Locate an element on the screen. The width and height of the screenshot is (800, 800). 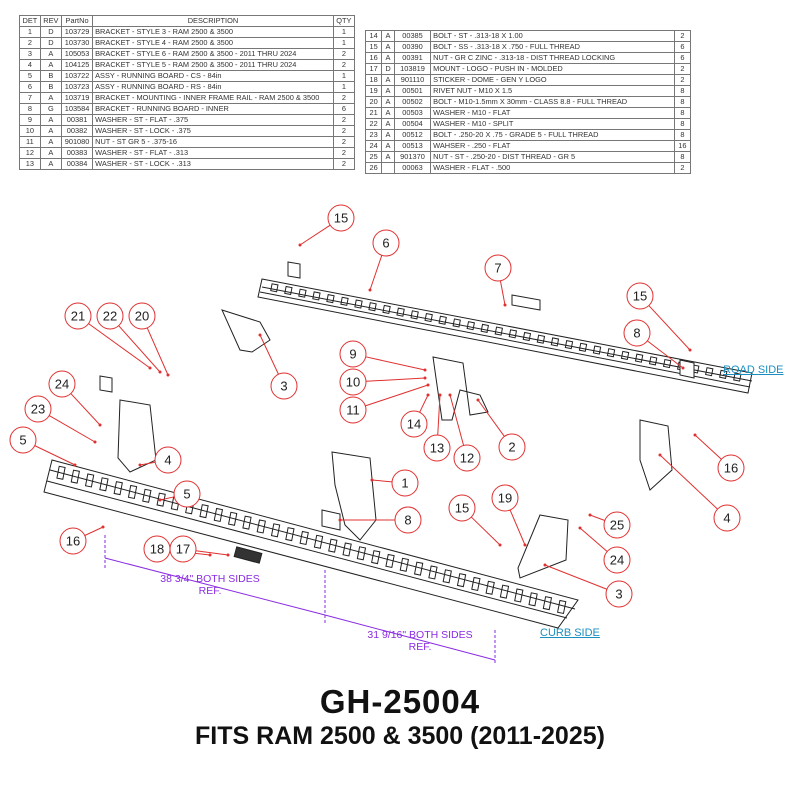
callout-number: 5 is located at coordinates (22, 440).